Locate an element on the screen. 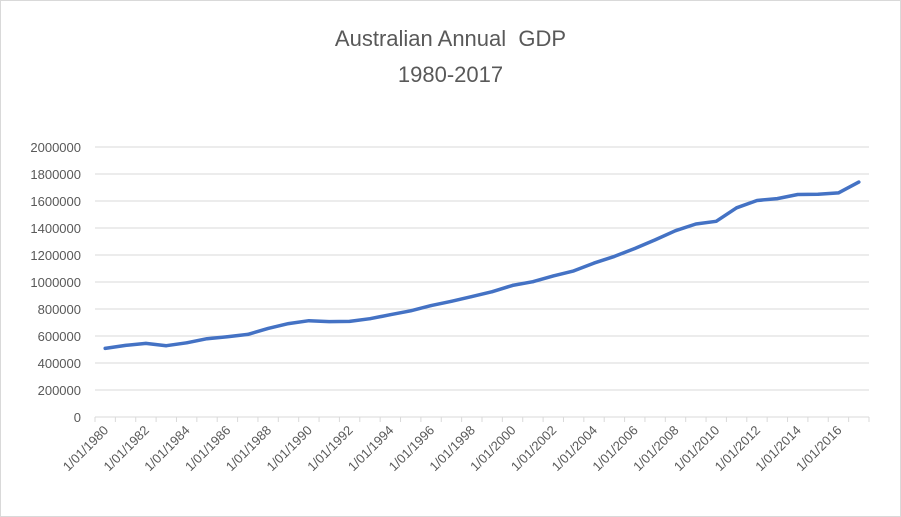  y-tick-label: 2000000 is located at coordinates (55, 147).